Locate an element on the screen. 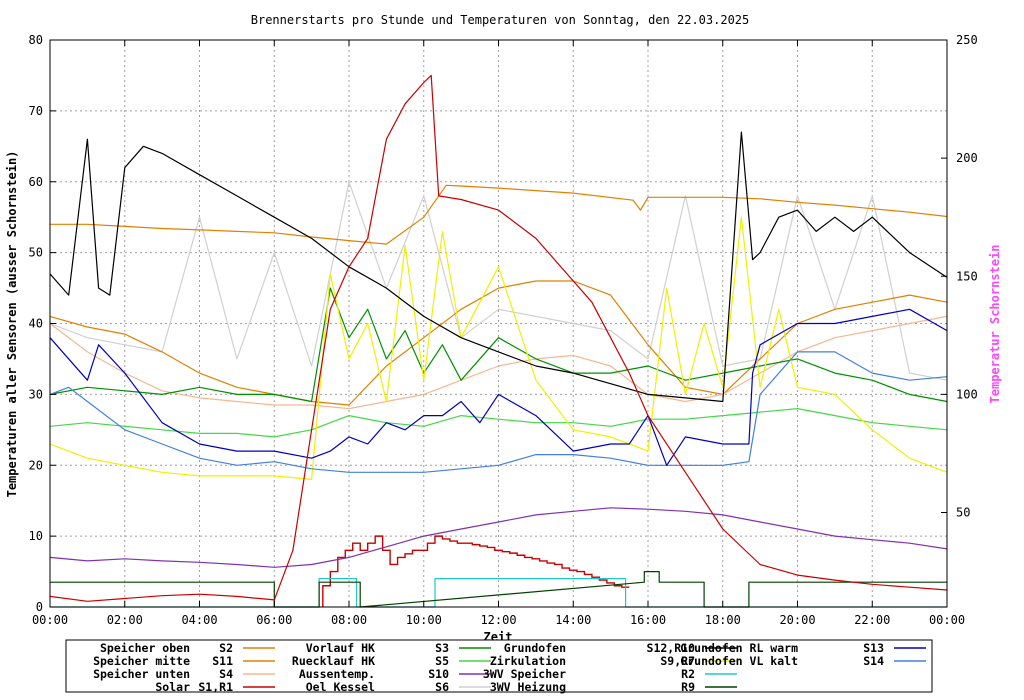 The width and height of the screenshot is (1024, 700). legend-label: Grundofen RL warm is located at coordinates (739, 648).